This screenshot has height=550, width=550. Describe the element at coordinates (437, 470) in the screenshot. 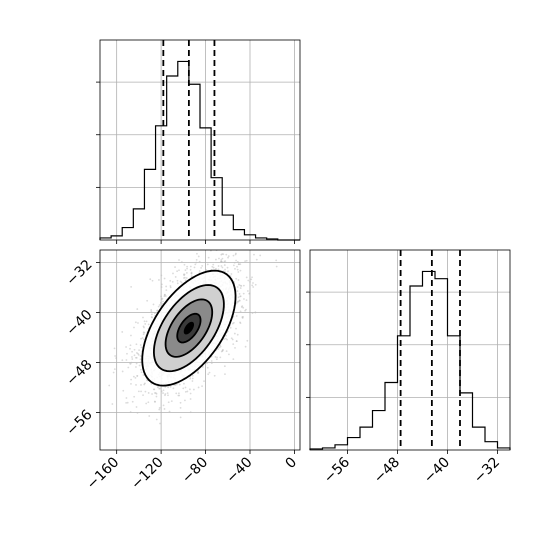

I see `x-tick-label: −40` at that location.